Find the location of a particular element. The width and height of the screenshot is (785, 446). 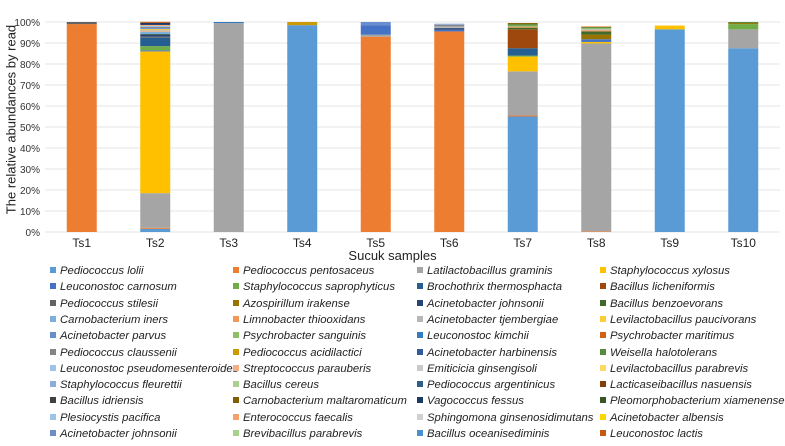

x-tick-label: Ts8 is located at coordinates (596, 243).